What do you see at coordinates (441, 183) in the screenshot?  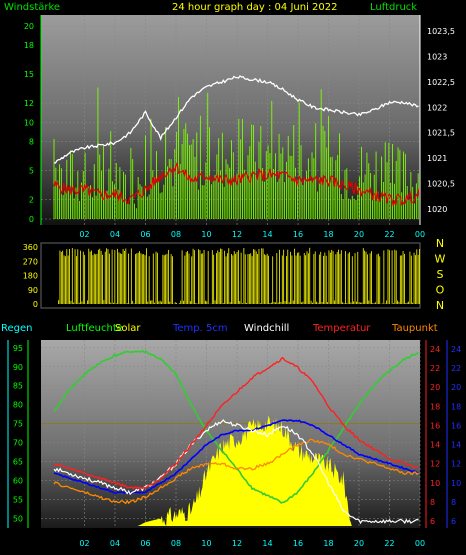 I see `pressure-y-tick: 1020,5` at bounding box center [441, 183].